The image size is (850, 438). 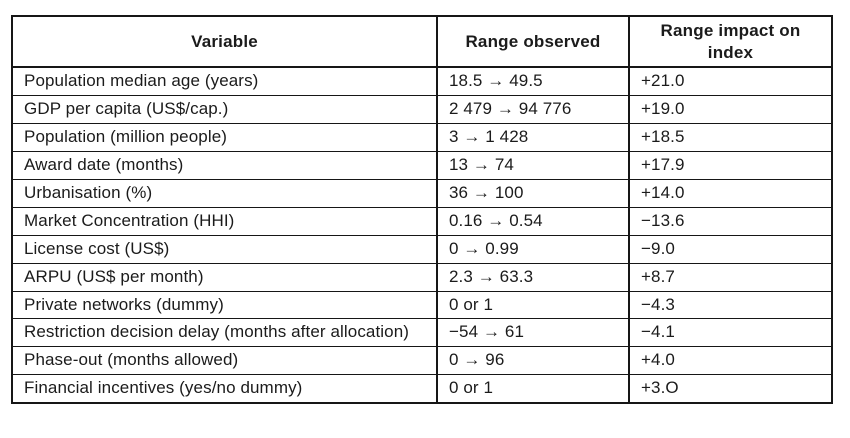 I want to click on table-row: ARPU (US$ per month) 2.3 → 63.3 +8.7, so click(x=422, y=276).